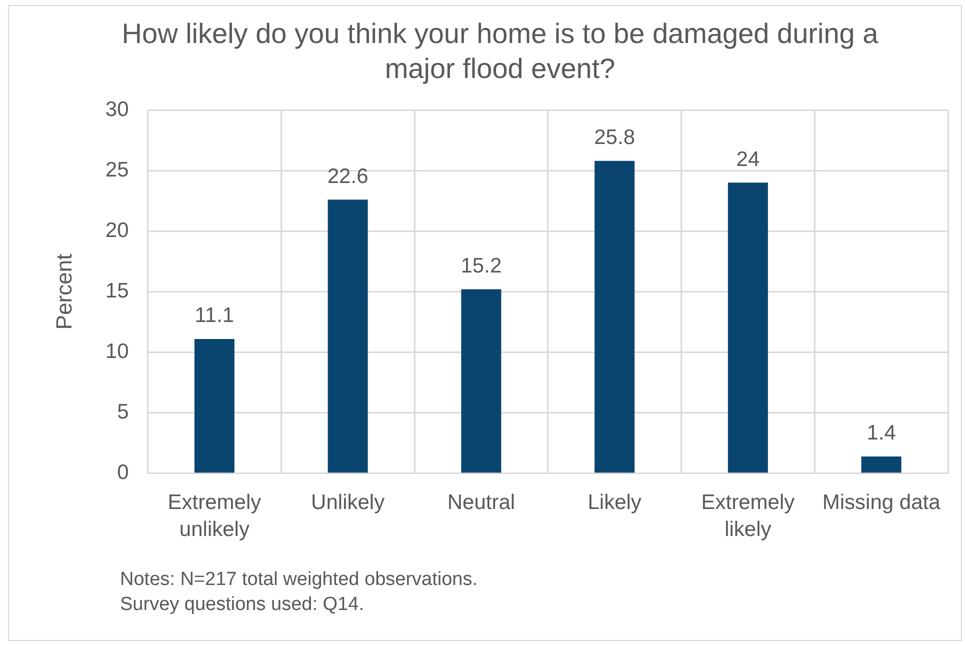 Image resolution: width=965 pixels, height=645 pixels. I want to click on x-tick-label: Neutral, so click(481, 502).